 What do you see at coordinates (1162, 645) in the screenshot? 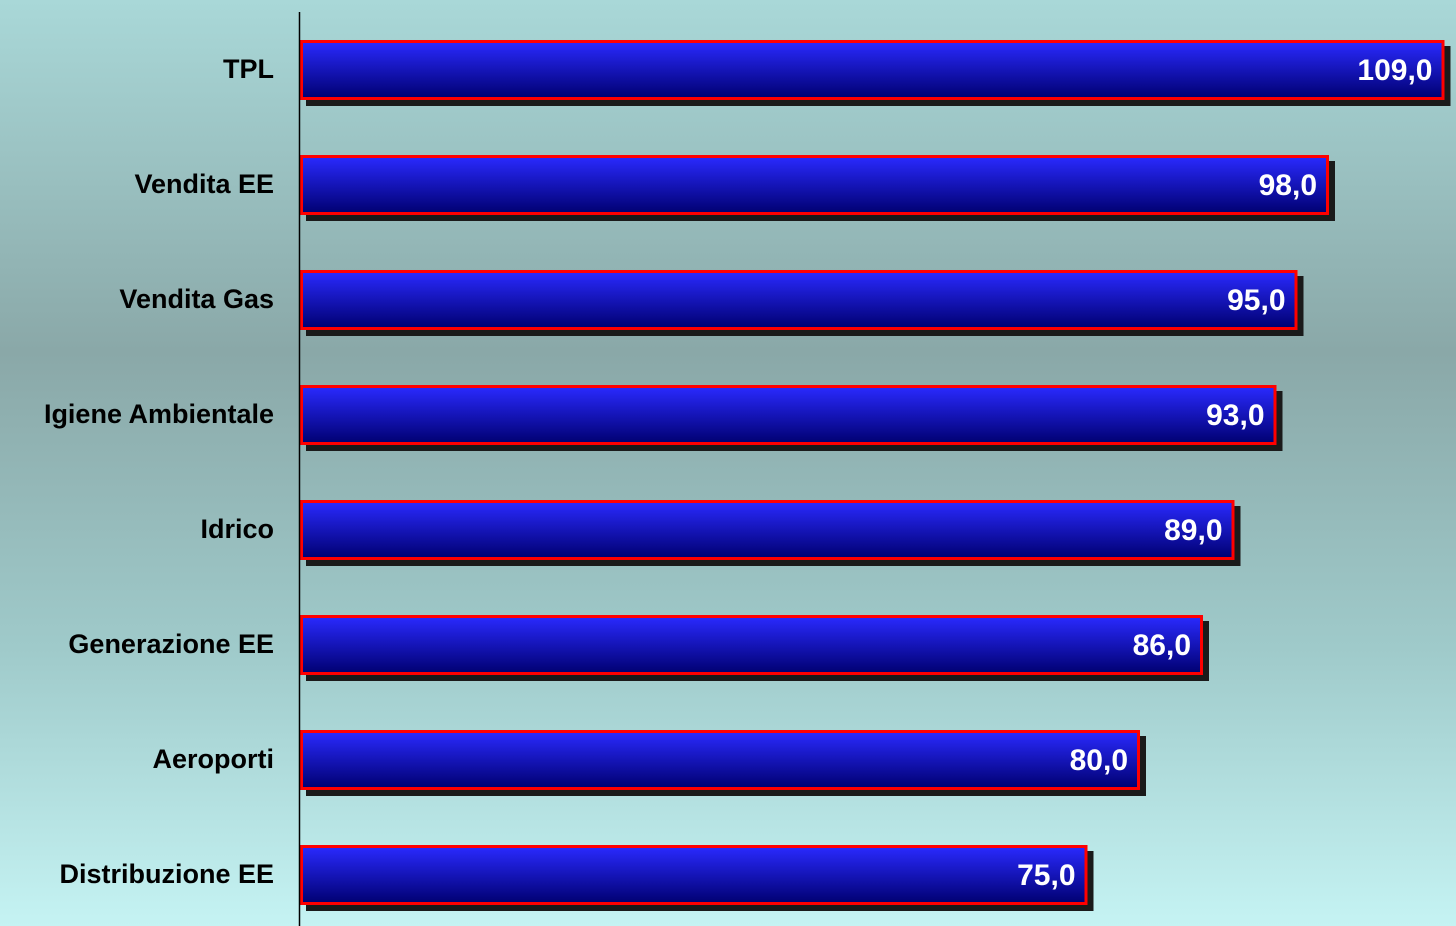
I see `value-label: 86,0` at bounding box center [1162, 645].